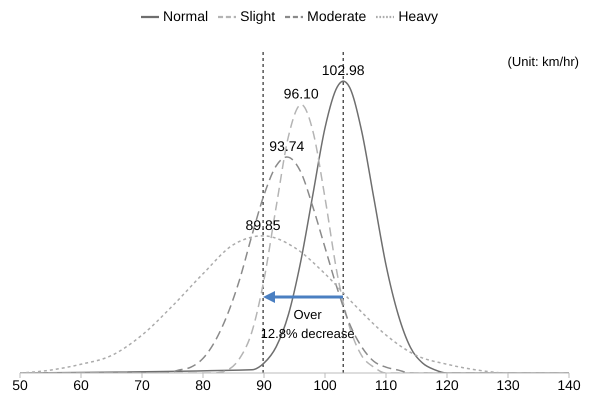  Describe the element at coordinates (185, 16) in the screenshot. I see `legend-label: Normal` at that location.